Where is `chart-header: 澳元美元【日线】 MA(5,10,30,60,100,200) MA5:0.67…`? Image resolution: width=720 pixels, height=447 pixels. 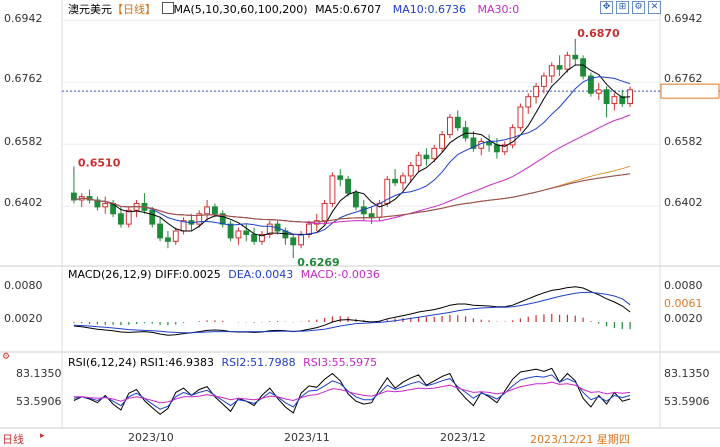 chart-header: 澳元美元【日线】 MA(5,10,30,60,100,200) MA5:0.67… is located at coordinates (293, 9).